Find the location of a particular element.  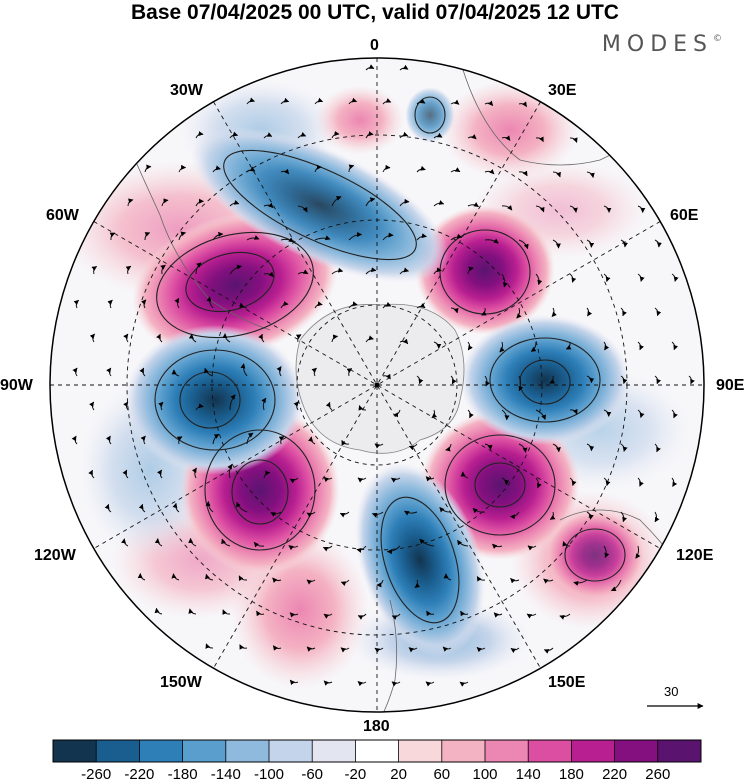

colorbar-tick-label: 20 is located at coordinates (398, 774).